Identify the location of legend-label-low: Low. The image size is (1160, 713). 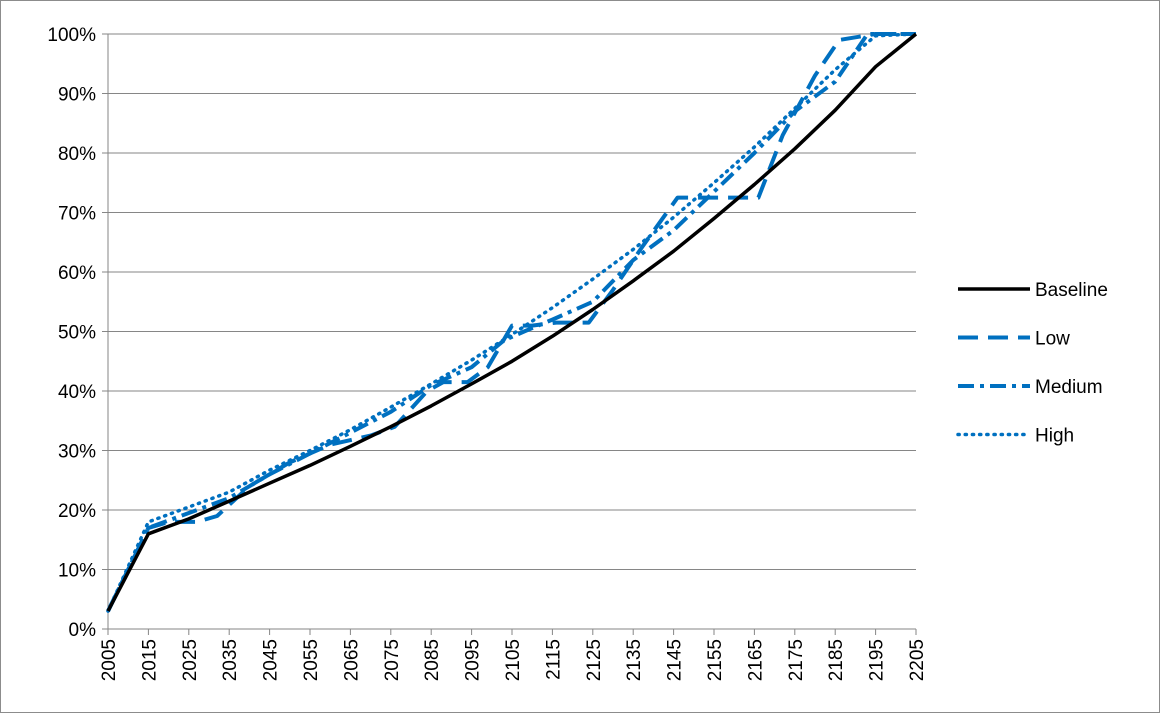
(1052, 339).